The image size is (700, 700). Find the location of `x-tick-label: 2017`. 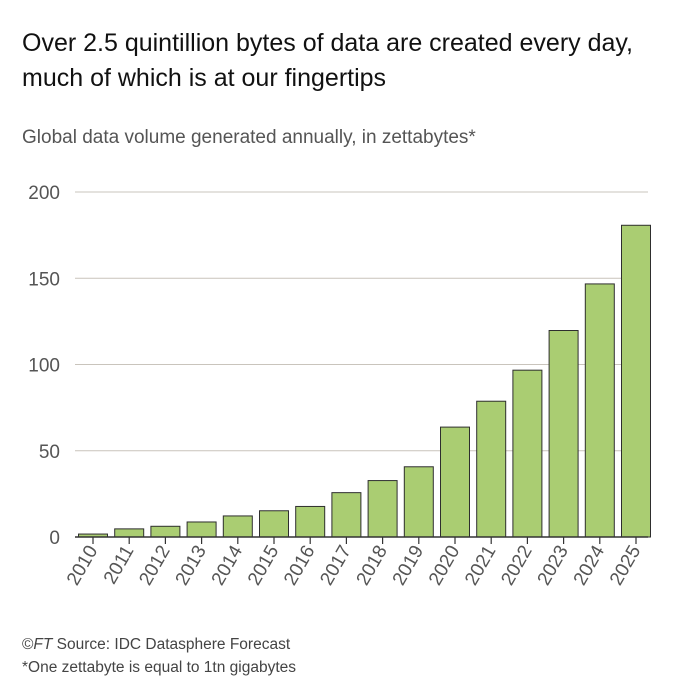

x-tick-label: 2017 is located at coordinates (335, 565).